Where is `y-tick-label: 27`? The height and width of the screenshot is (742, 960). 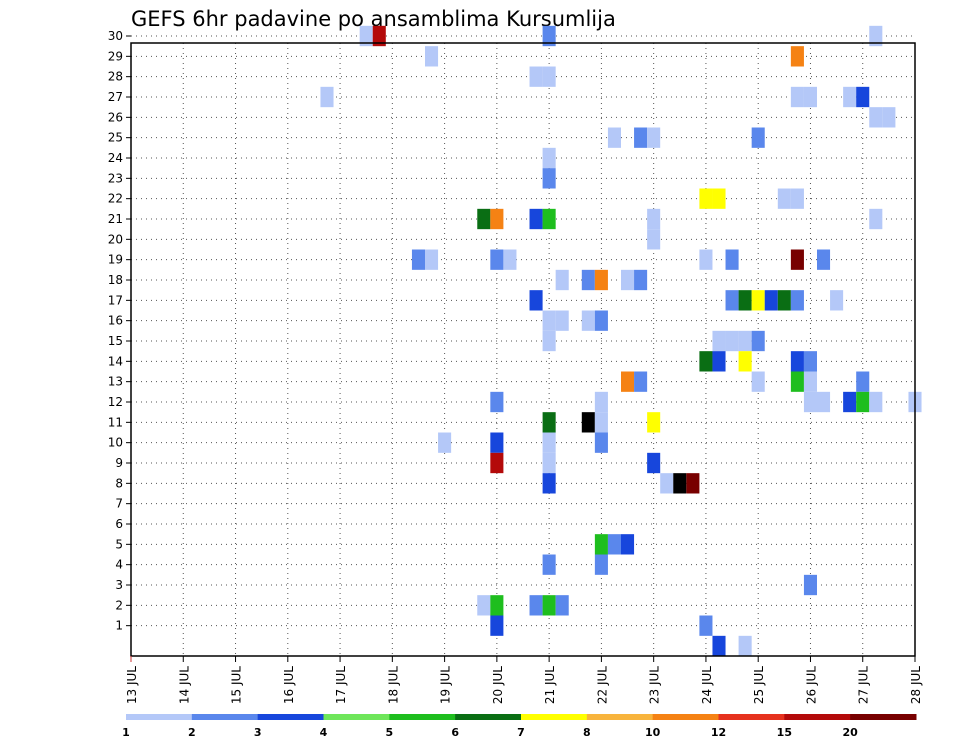
y-tick-label: 27 is located at coordinates (115, 97).